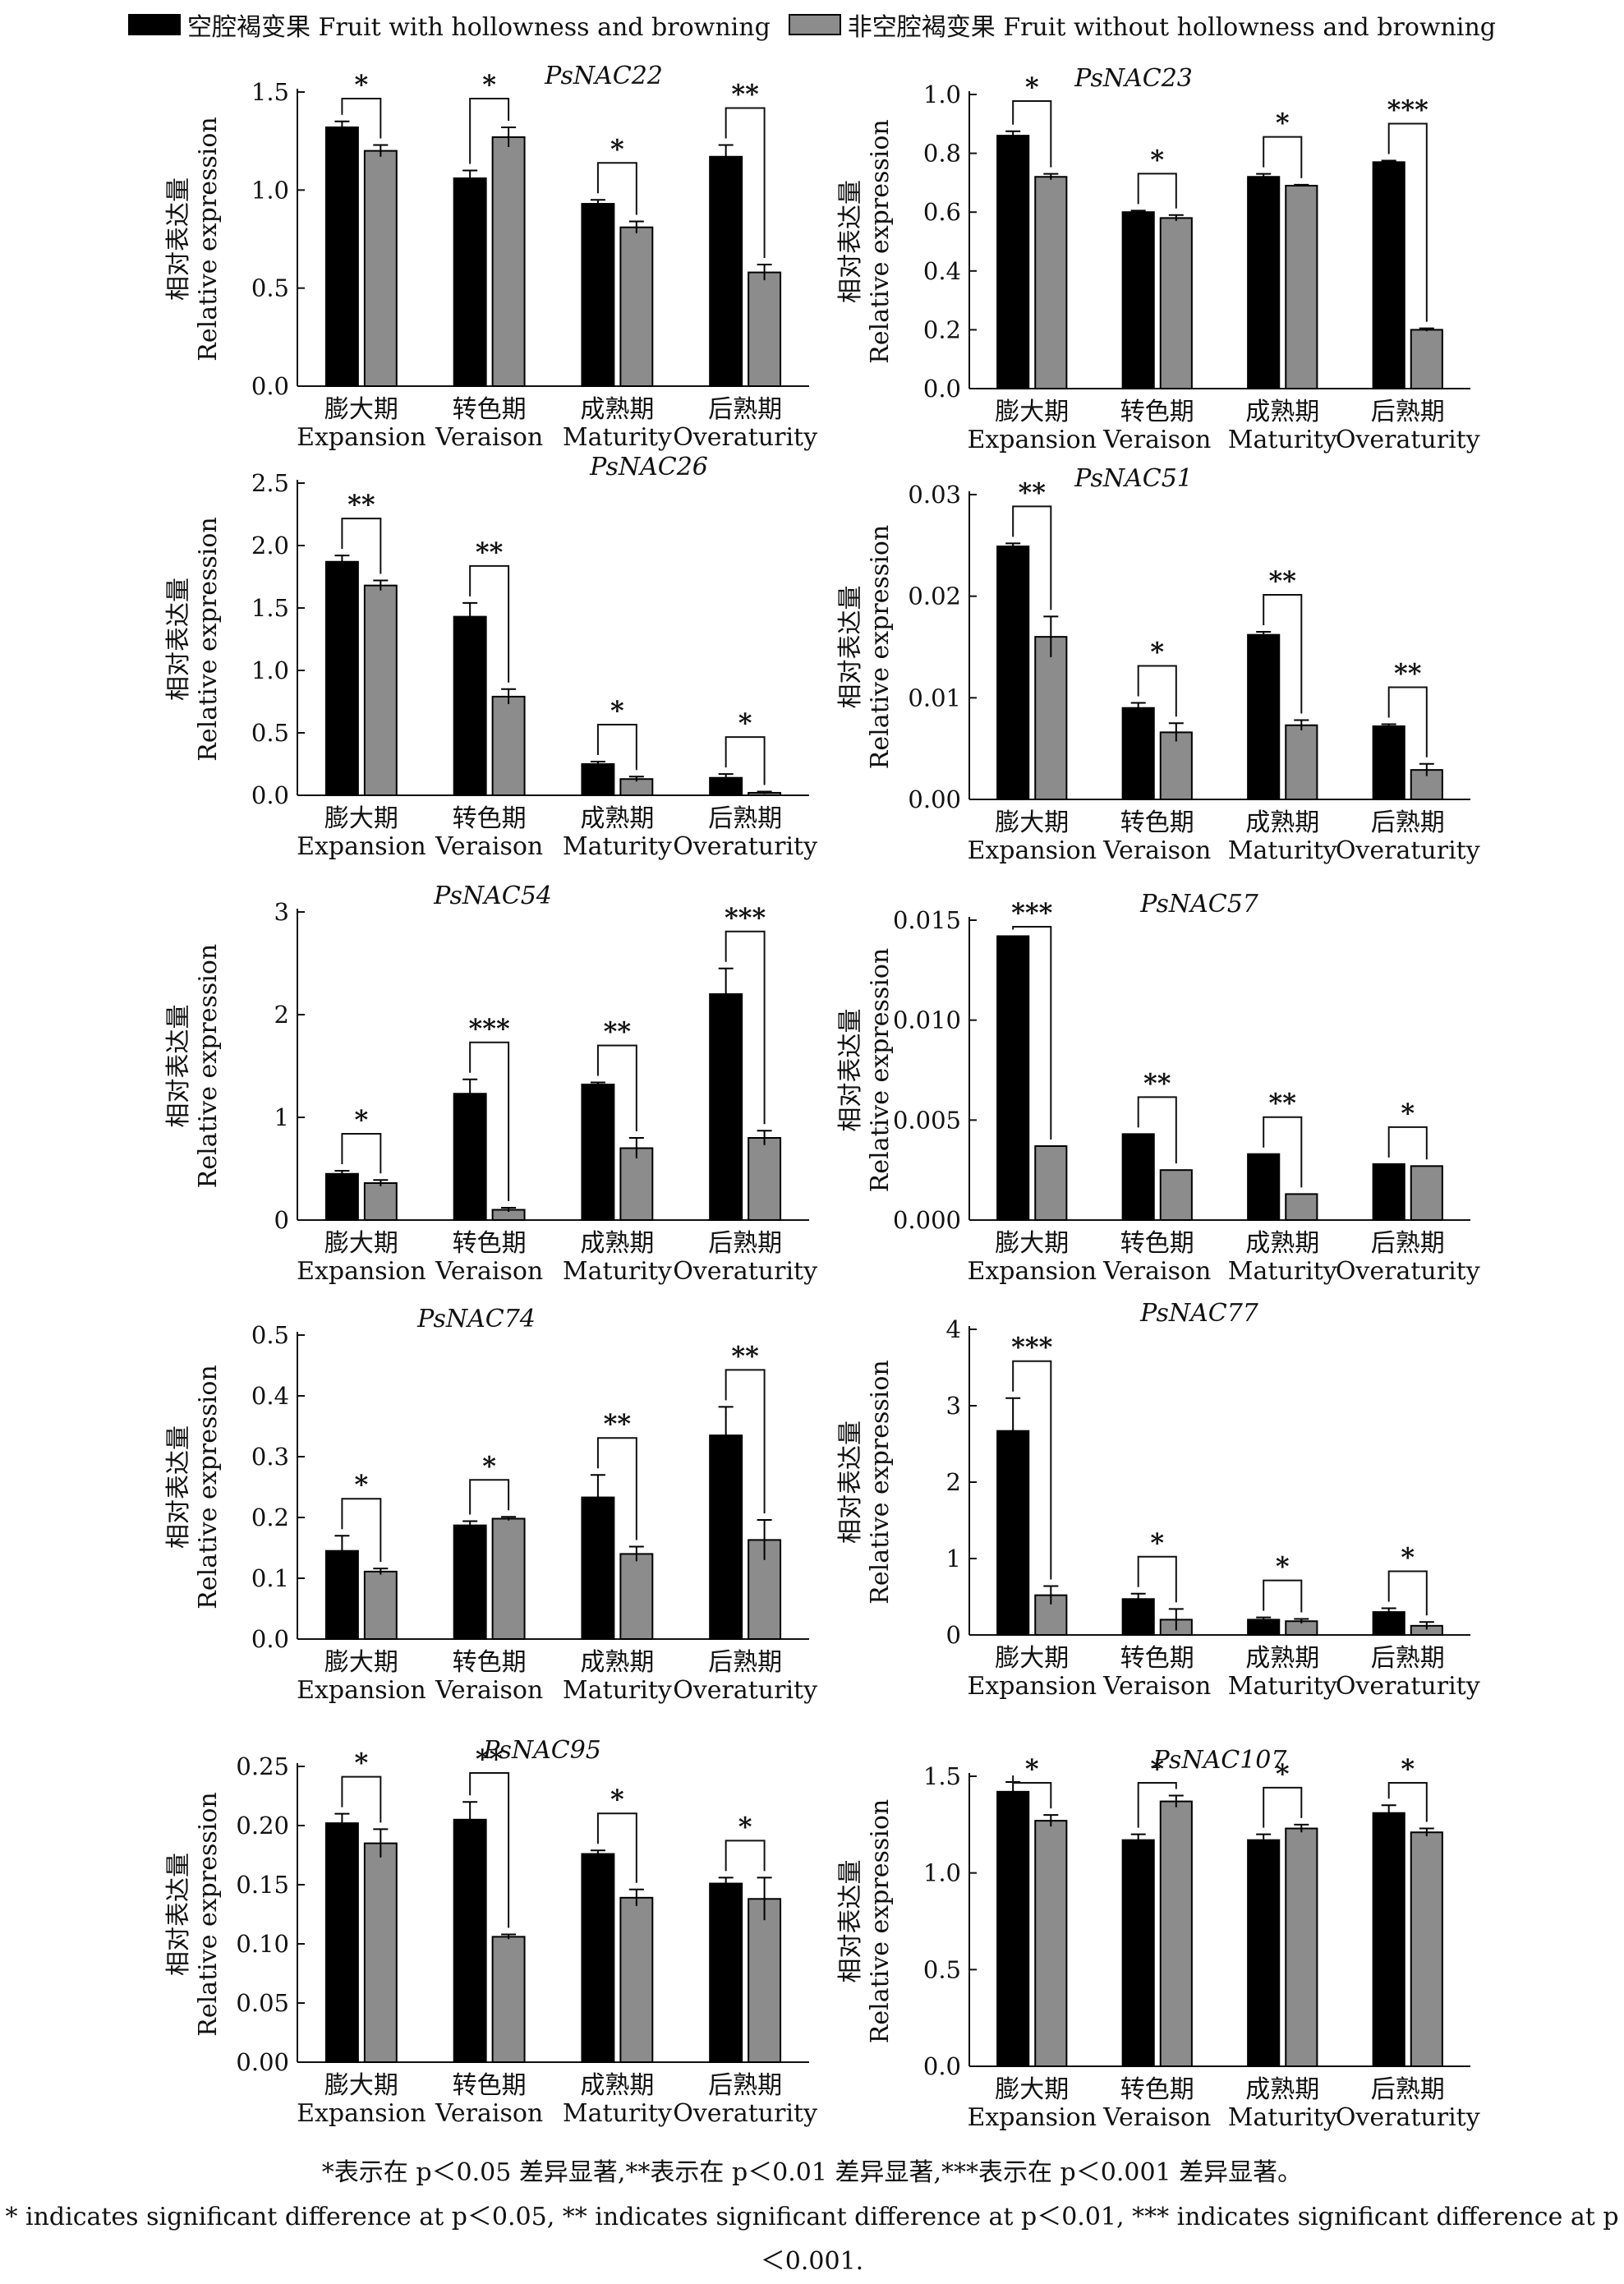 Image resolution: width=1624 pixels, height=2284 pixels. Describe the element at coordinates (262, 2062) in the screenshot. I see `y-tick-label: 0.00` at that location.